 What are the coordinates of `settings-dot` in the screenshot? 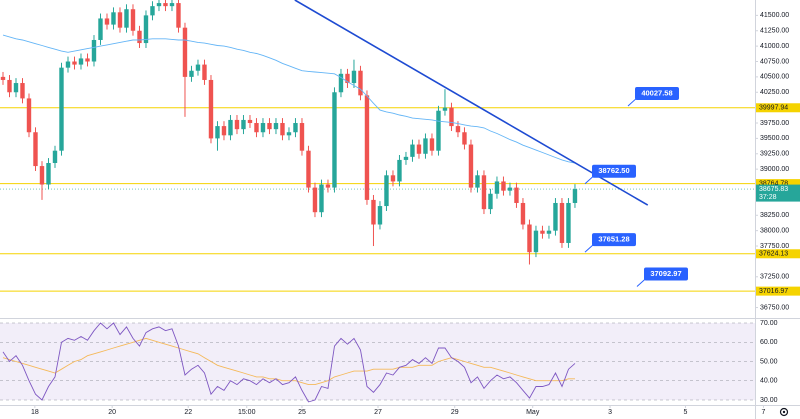 It's located at (784, 412).